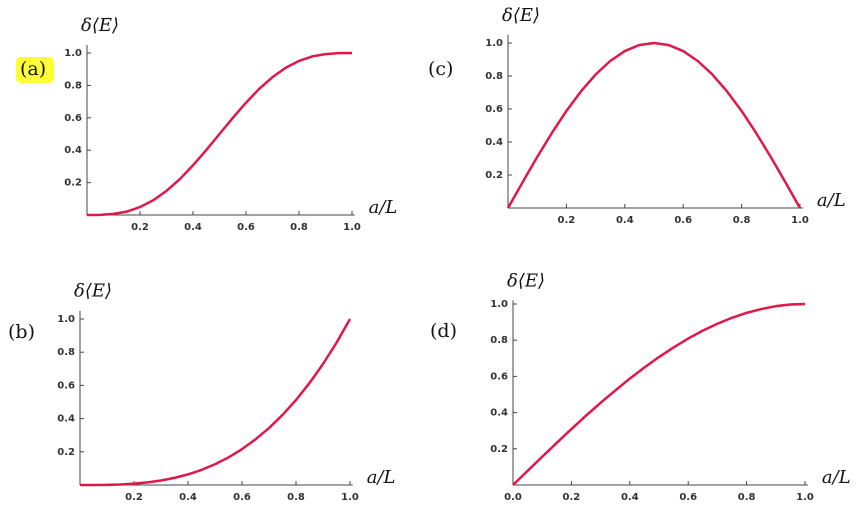  I want to click on label-highlight, so click(35, 70).